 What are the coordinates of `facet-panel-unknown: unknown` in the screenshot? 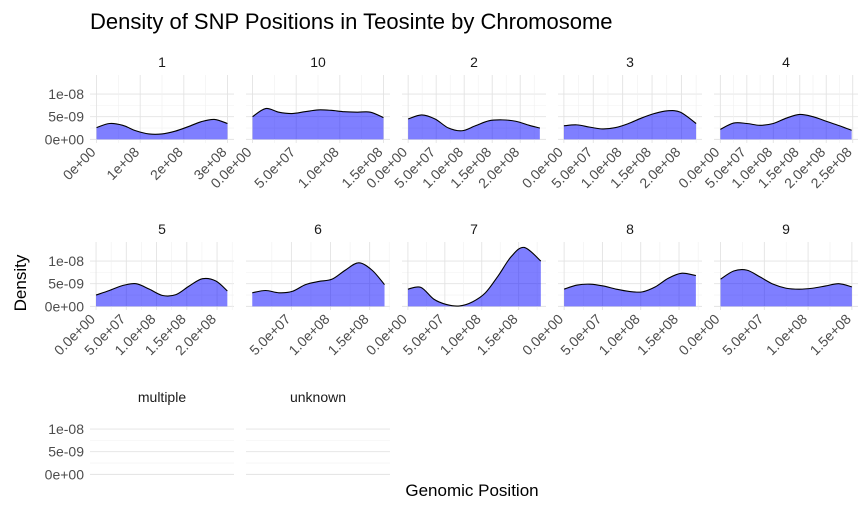 It's located at (318, 433).